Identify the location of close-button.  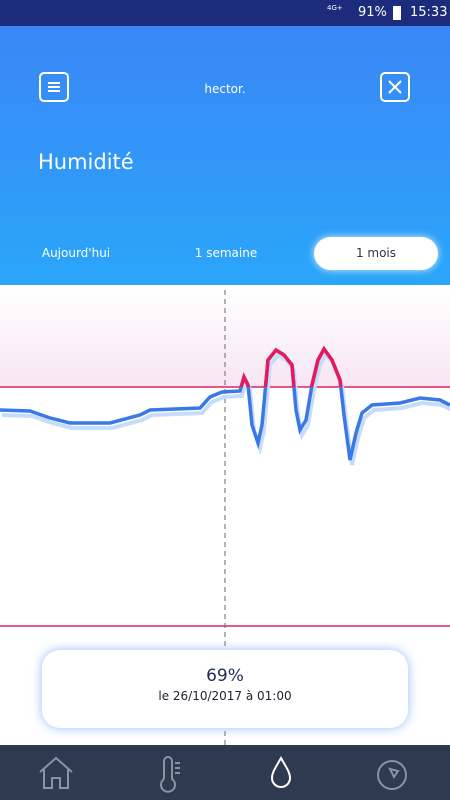
(395, 87).